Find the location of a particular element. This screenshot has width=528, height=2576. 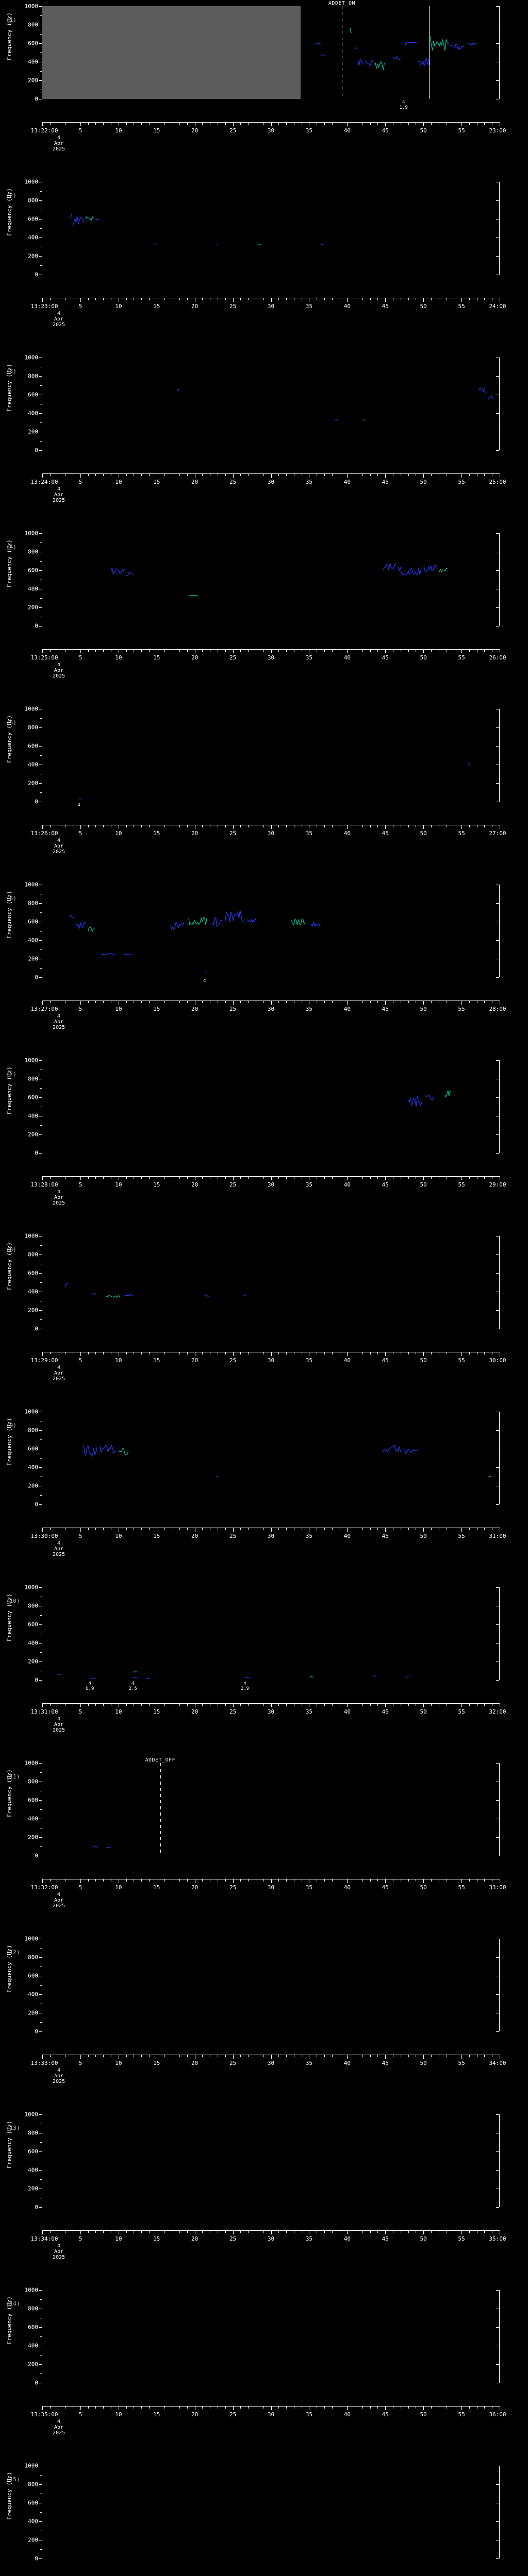

plot-canvas is located at coordinates (271, 1106).